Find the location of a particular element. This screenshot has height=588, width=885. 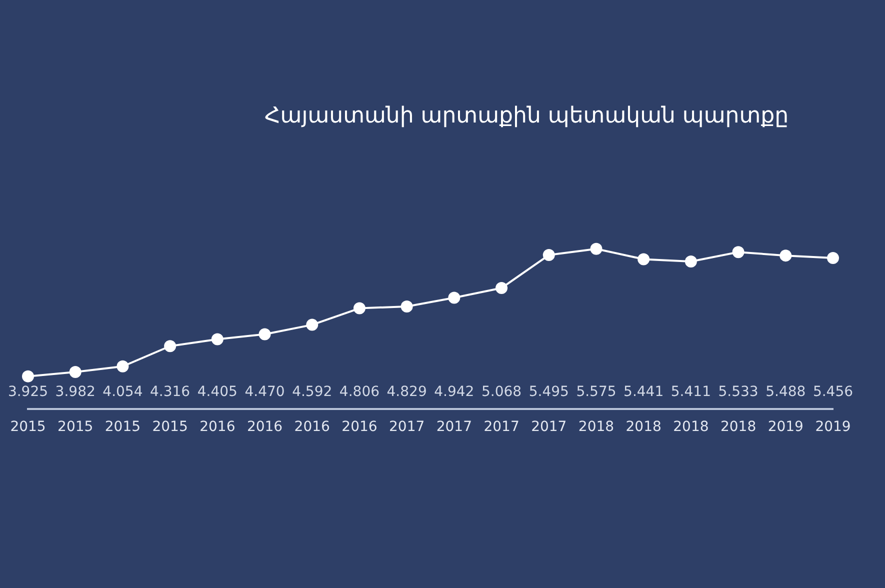

data-label: 5.456 is located at coordinates (833, 392).